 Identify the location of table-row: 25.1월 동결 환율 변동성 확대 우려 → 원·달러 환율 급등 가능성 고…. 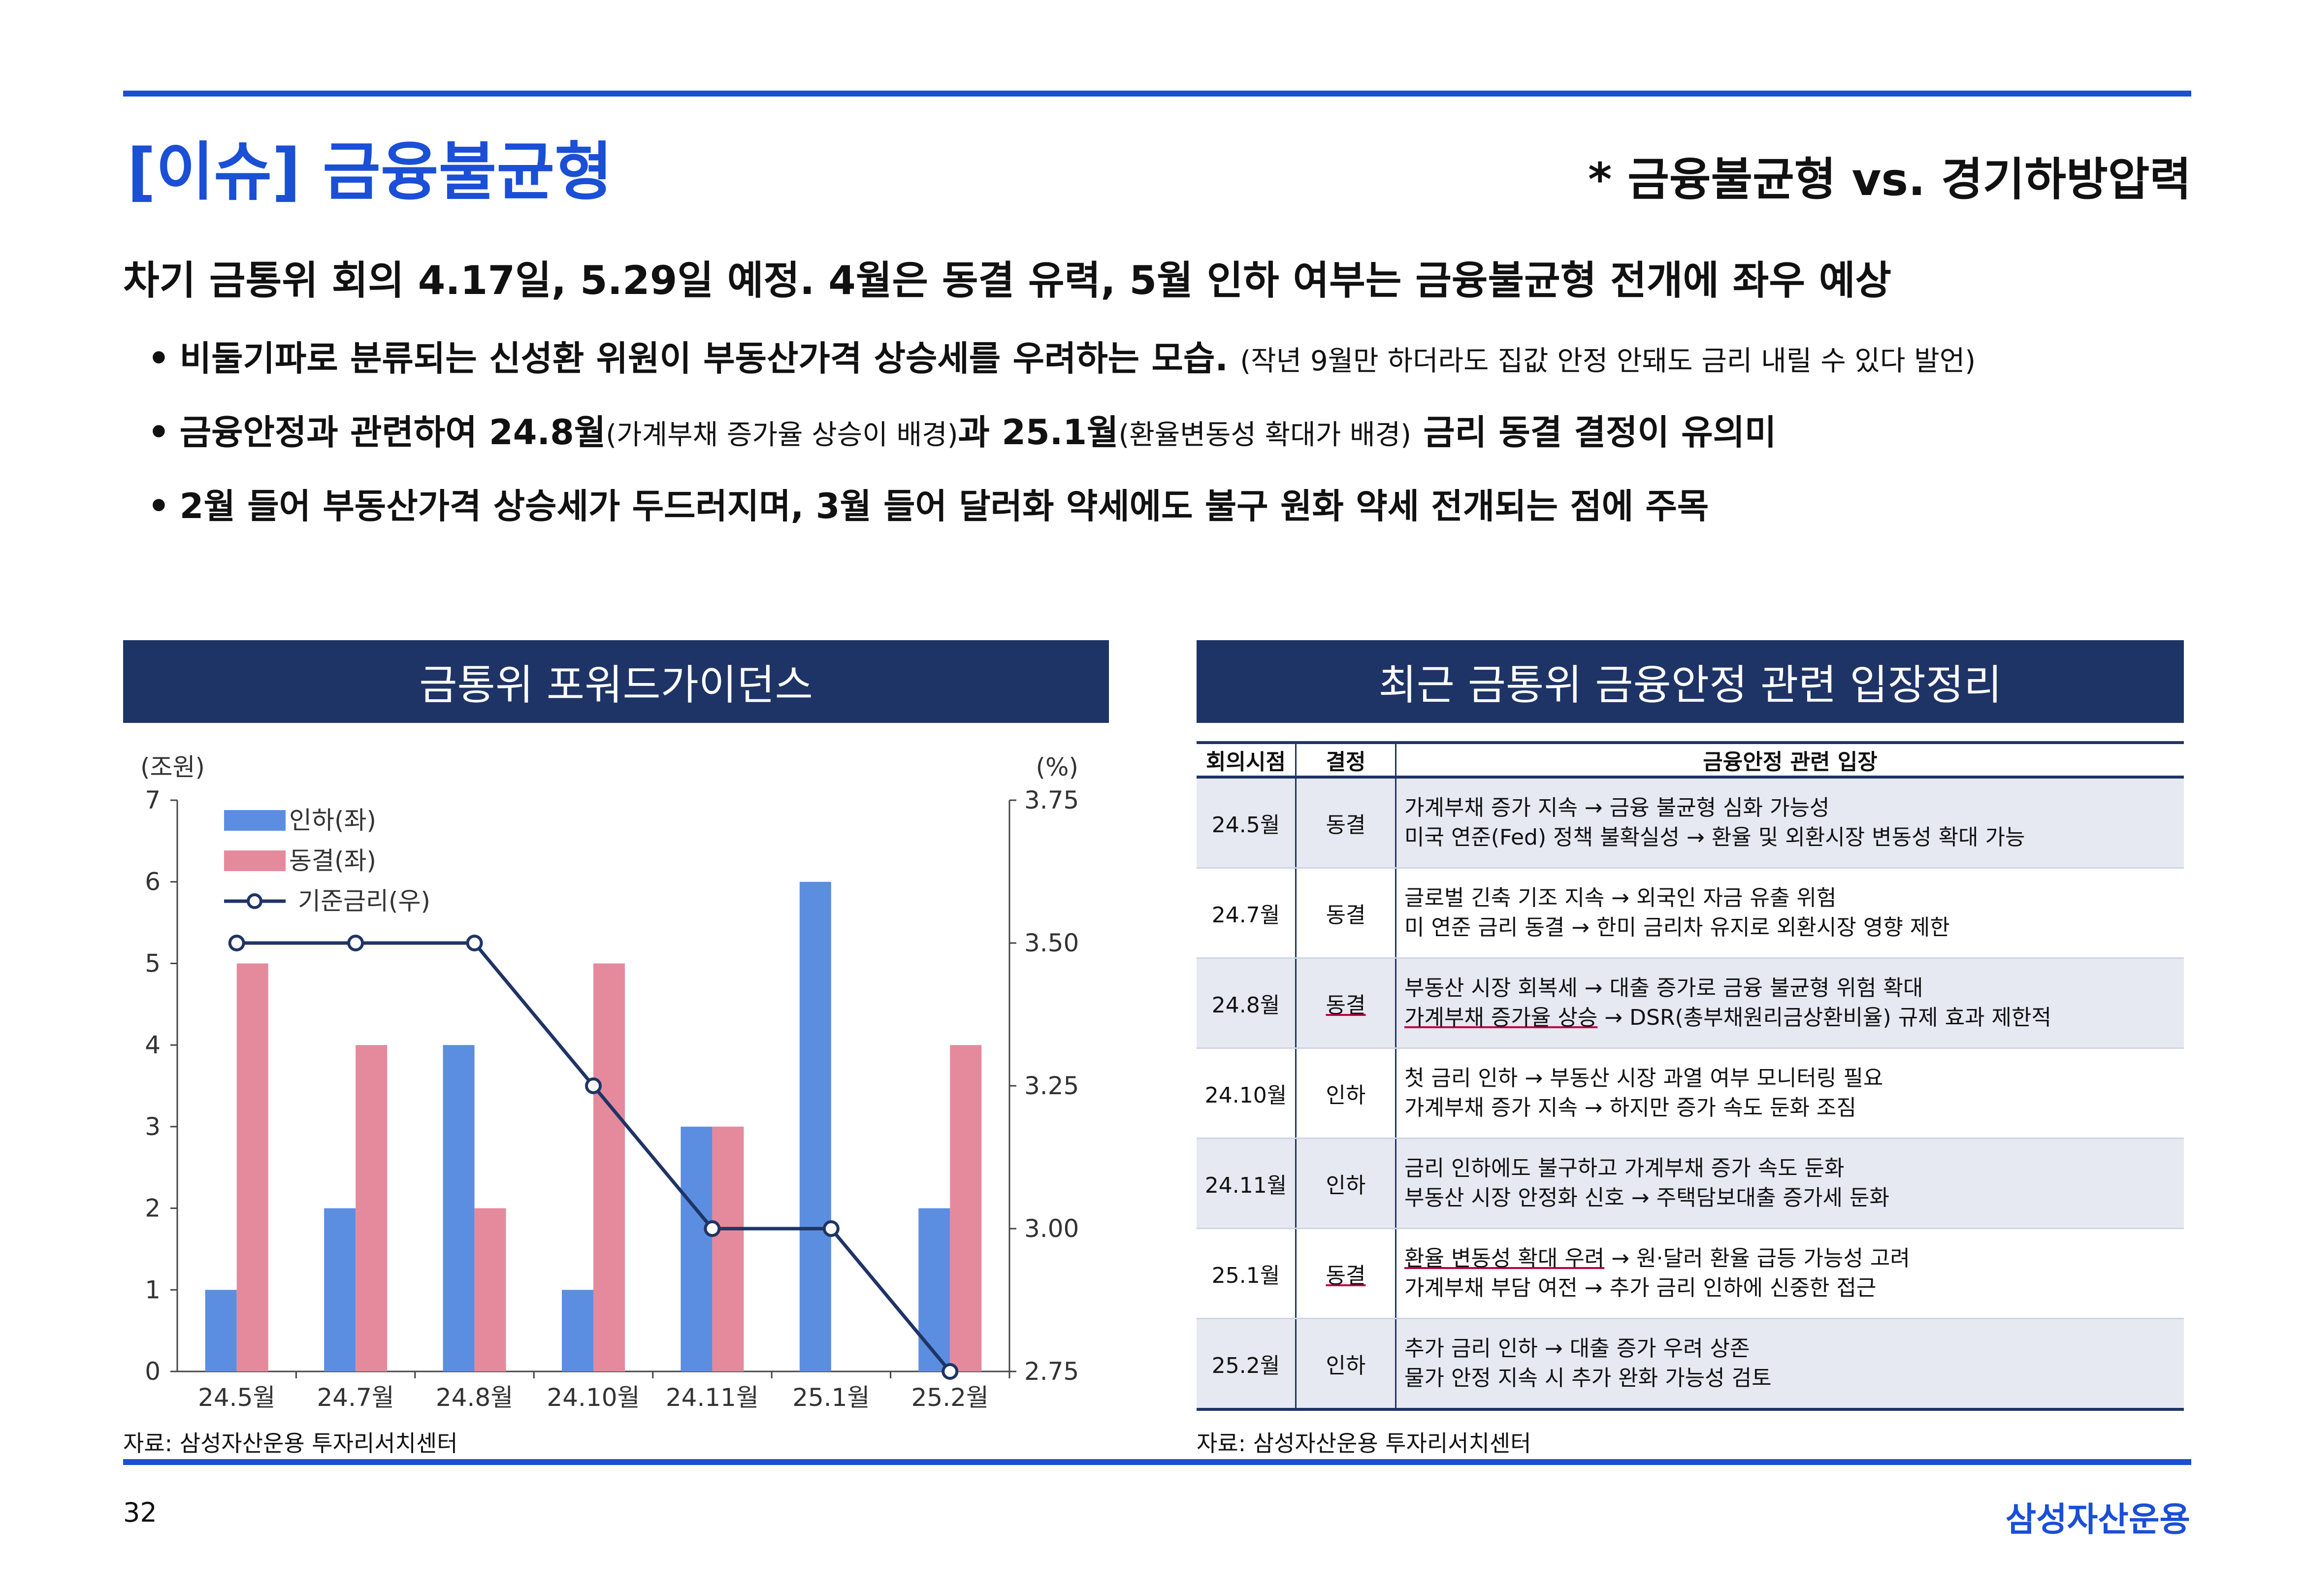
(1690, 1273).